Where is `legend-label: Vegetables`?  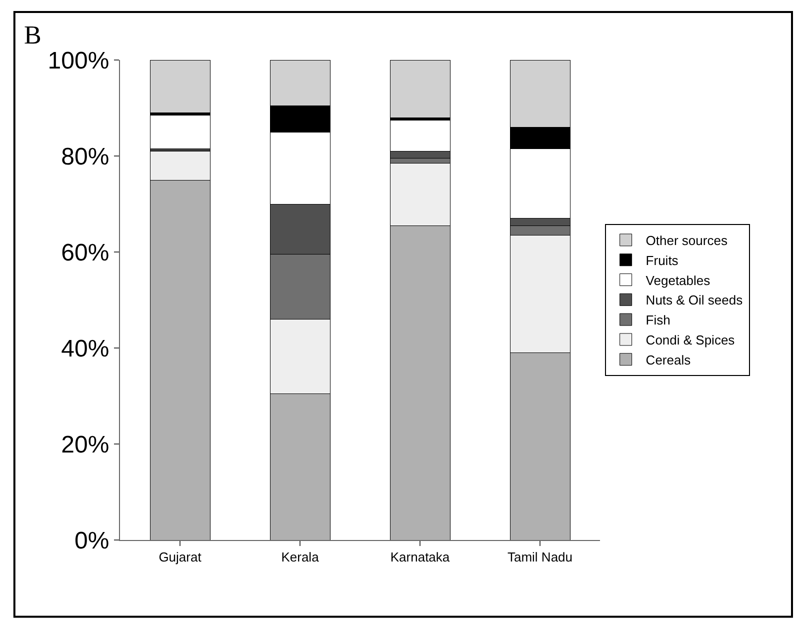 legend-label: Vegetables is located at coordinates (678, 280).